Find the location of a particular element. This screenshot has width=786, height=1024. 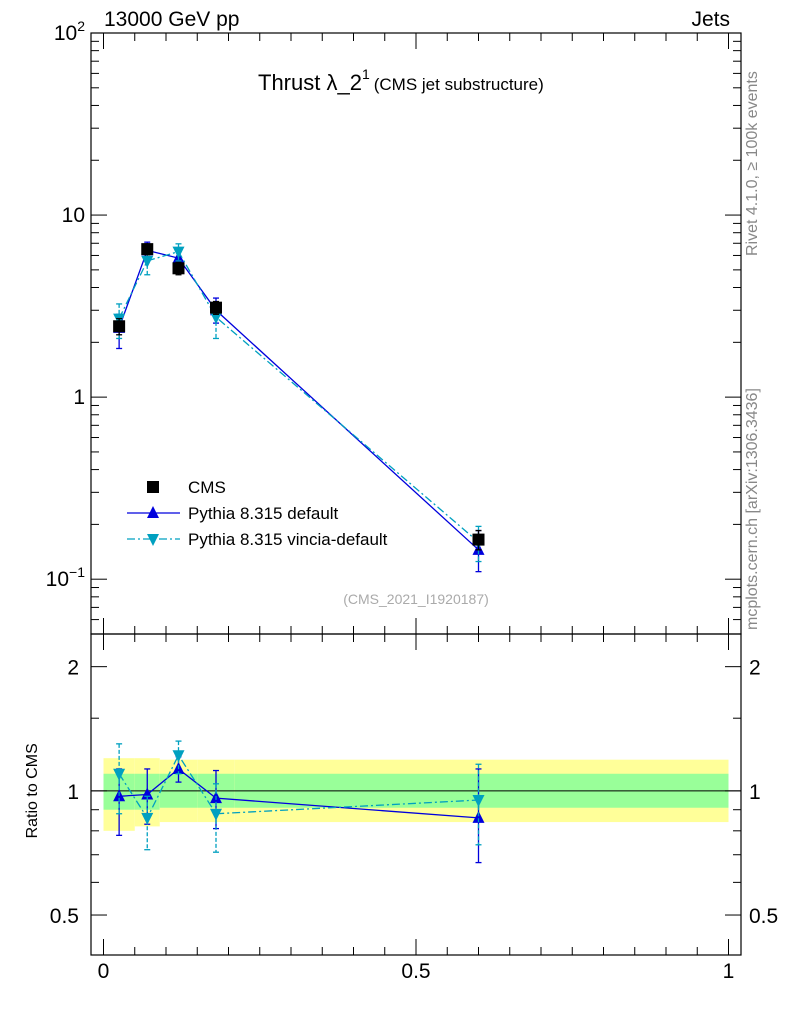

ratio-x-tick-label-1: 0.5 is located at coordinates (415, 971).